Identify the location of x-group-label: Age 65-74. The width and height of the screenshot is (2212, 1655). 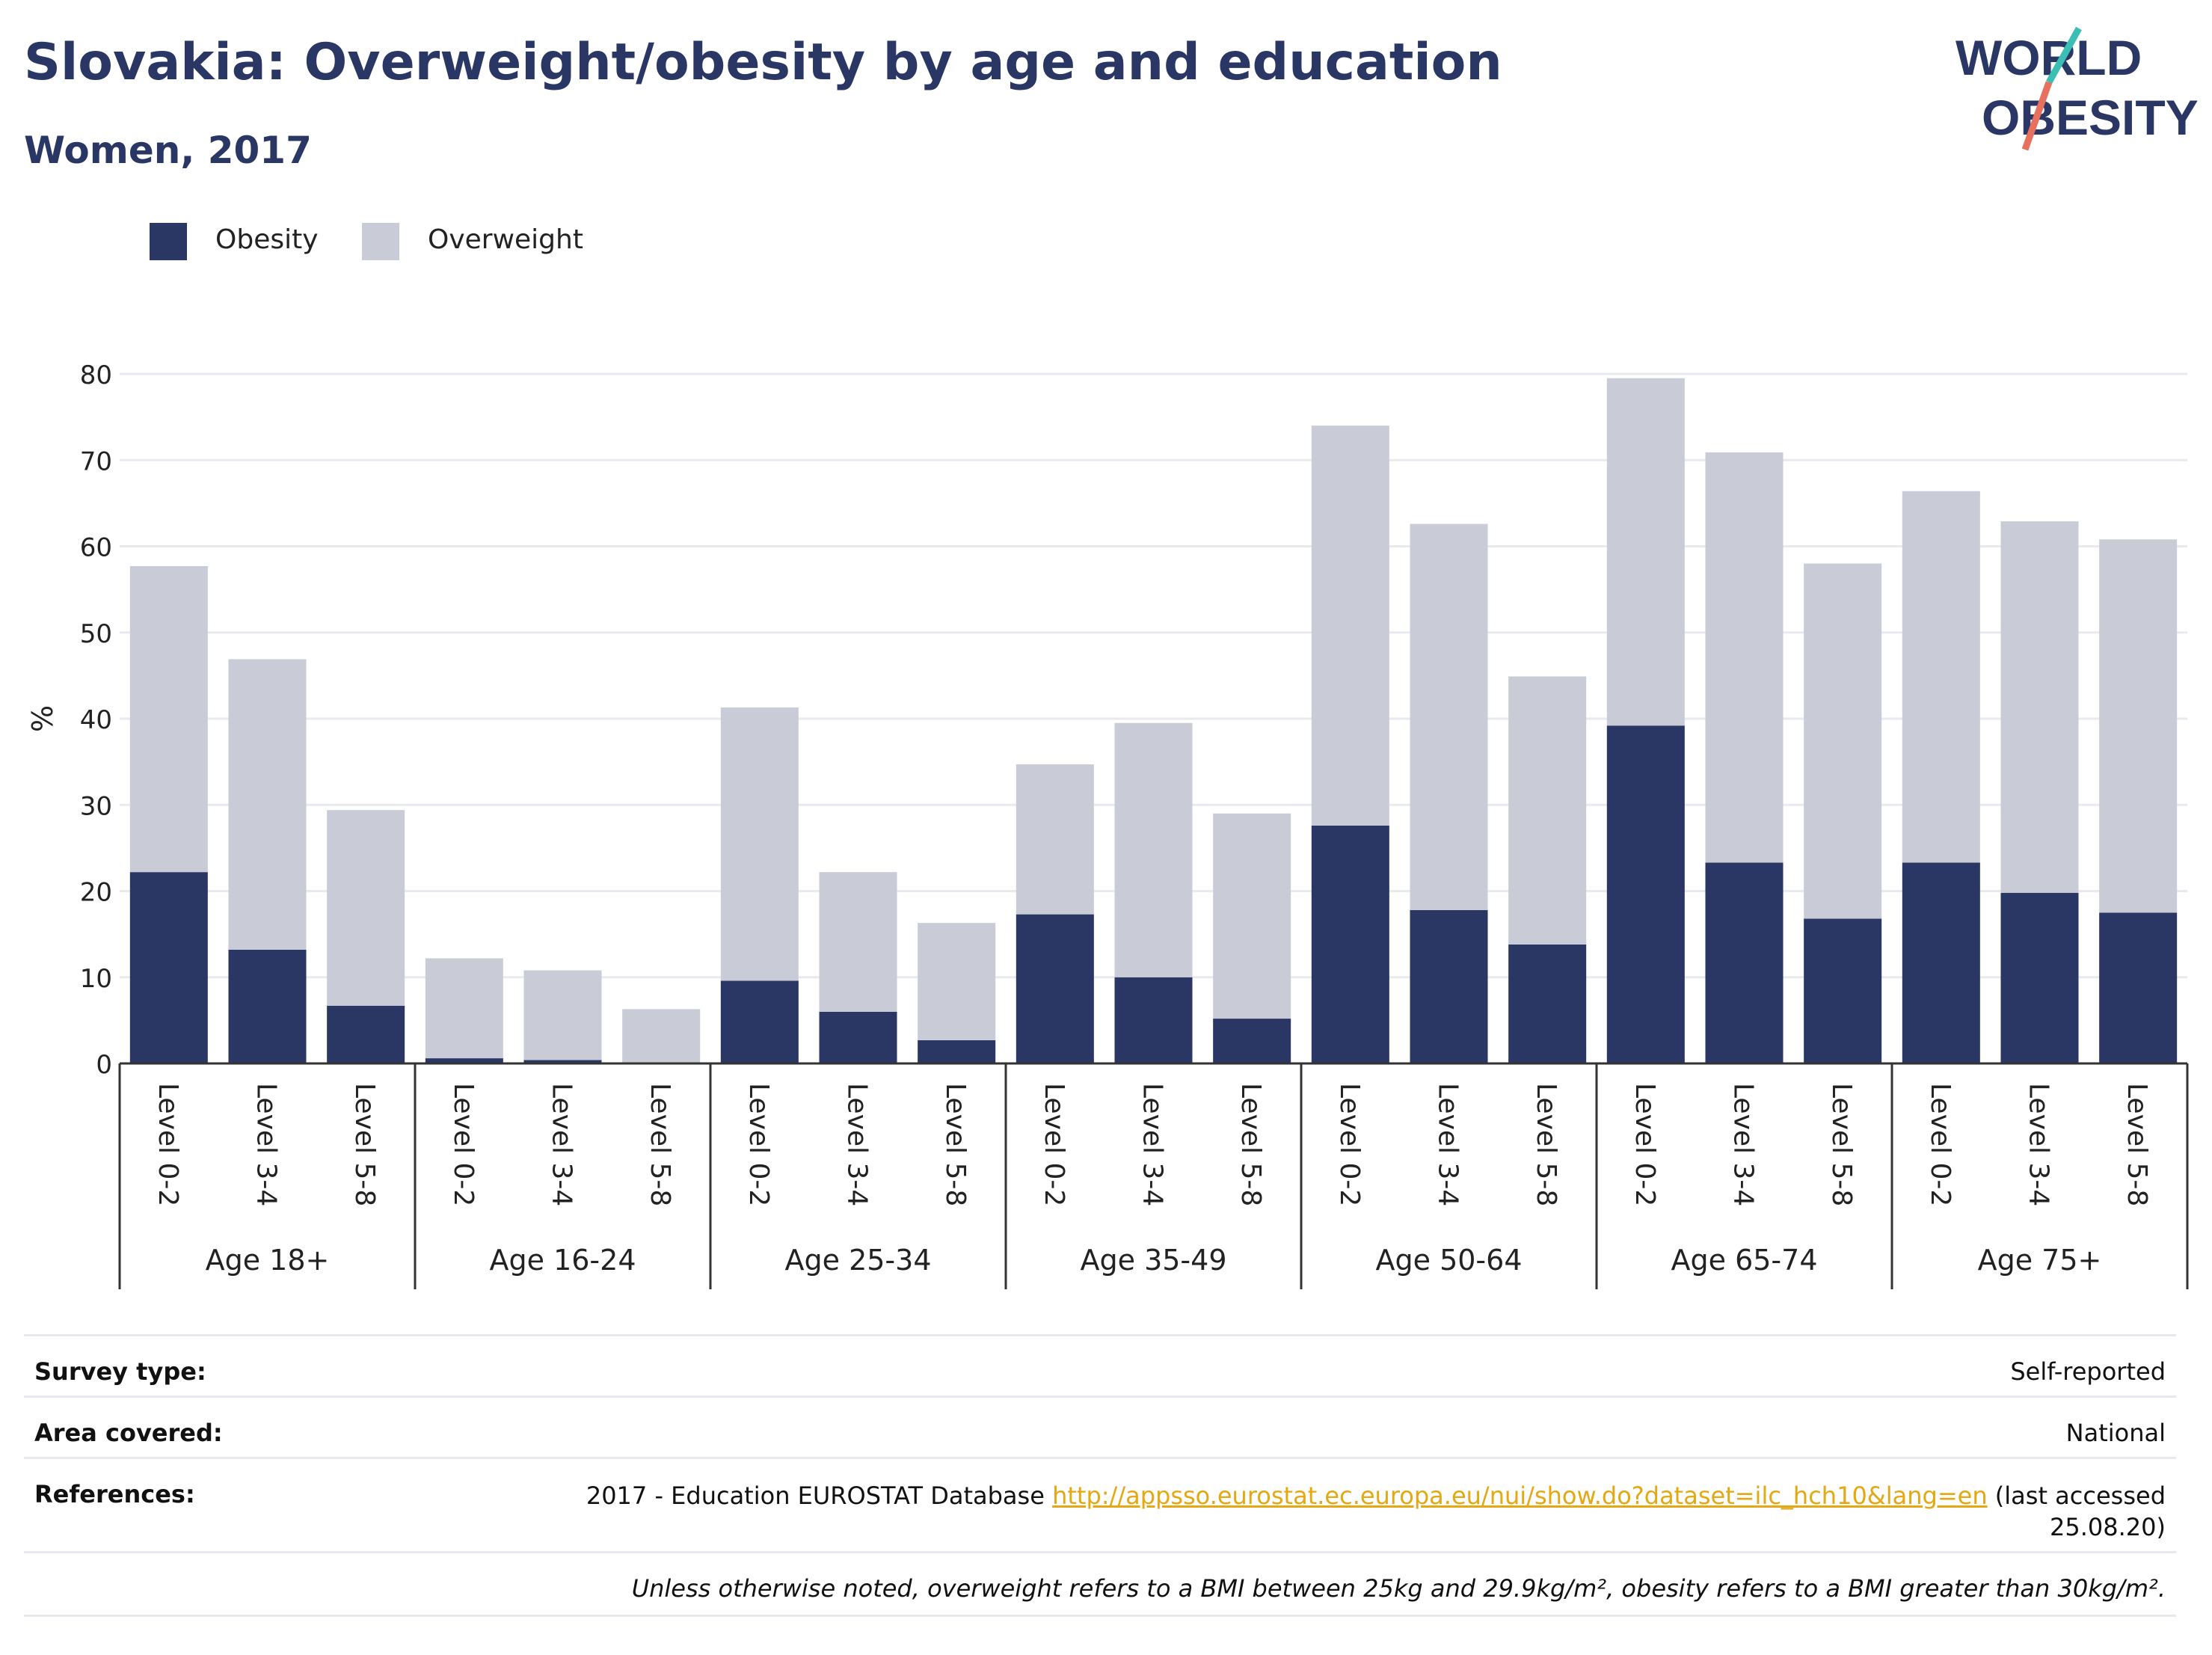
(1745, 1260).